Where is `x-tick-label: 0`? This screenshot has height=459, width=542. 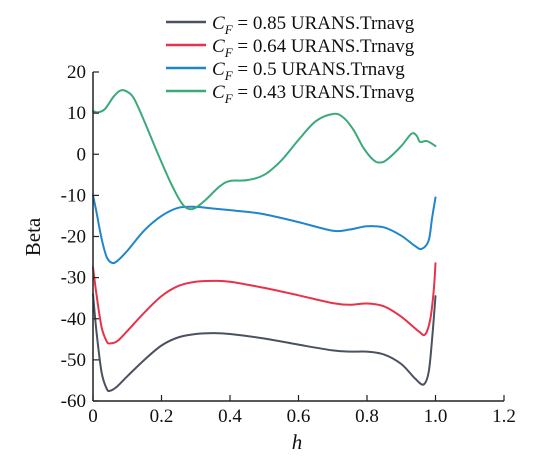
x-tick-label: 0 is located at coordinates (93, 416).